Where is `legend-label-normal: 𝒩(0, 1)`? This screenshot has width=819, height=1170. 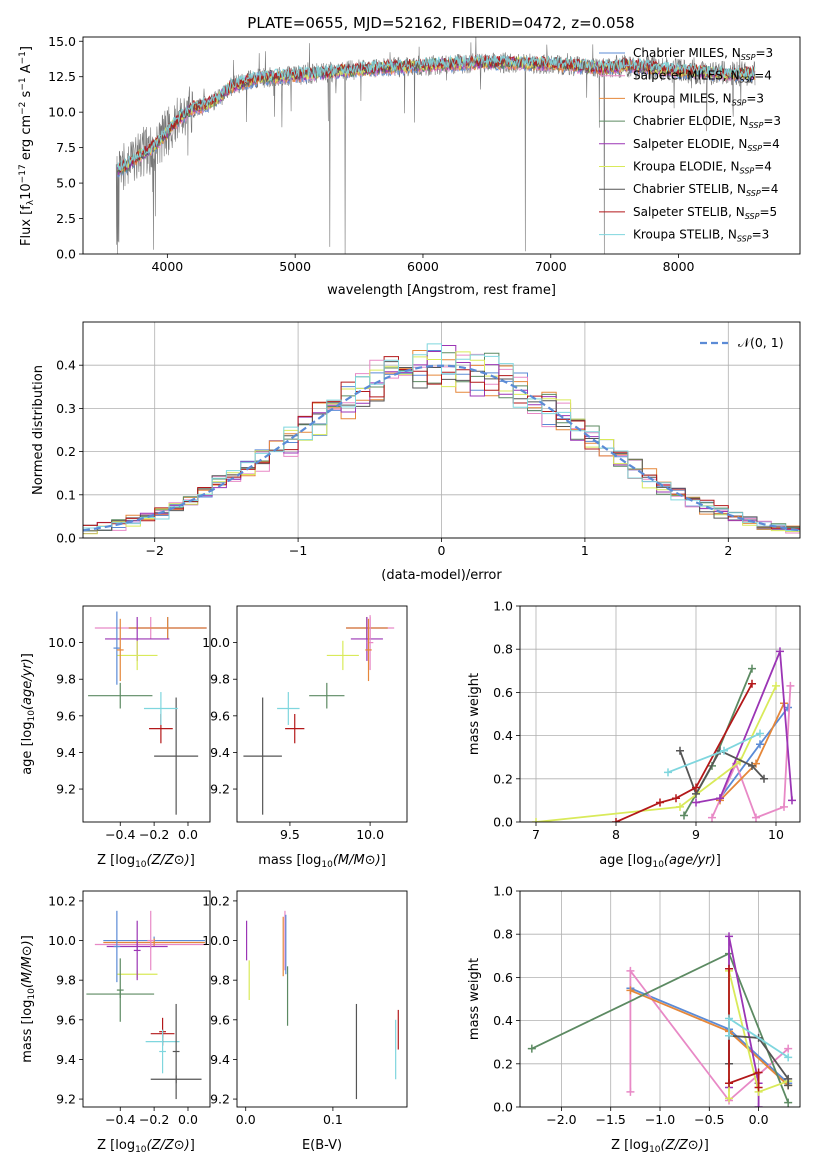 legend-label-normal: 𝒩(0, 1) is located at coordinates (761, 342).